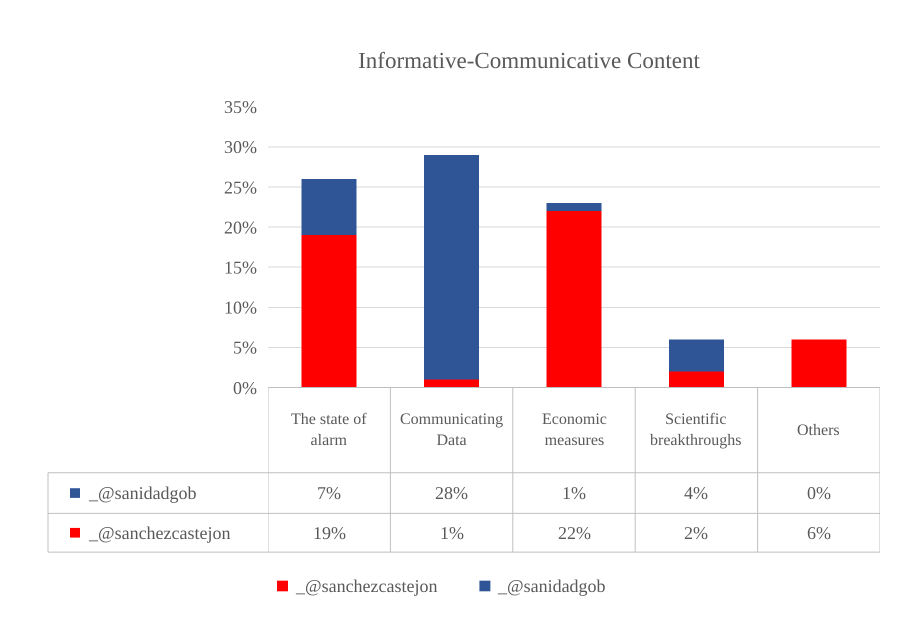 Image resolution: width=900 pixels, height=626 pixels. What do you see at coordinates (696, 533) in the screenshot?
I see `data-label: 2%` at bounding box center [696, 533].